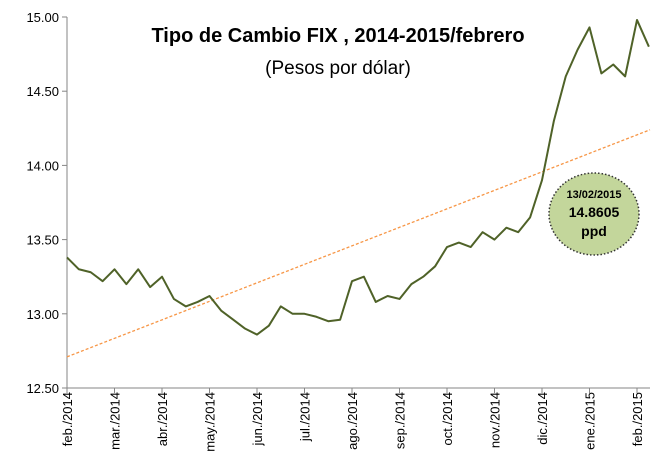 The width and height of the screenshot is (657, 464). Describe the element at coordinates (400, 420) in the screenshot. I see `x-tick-label: sep./2014` at that location.